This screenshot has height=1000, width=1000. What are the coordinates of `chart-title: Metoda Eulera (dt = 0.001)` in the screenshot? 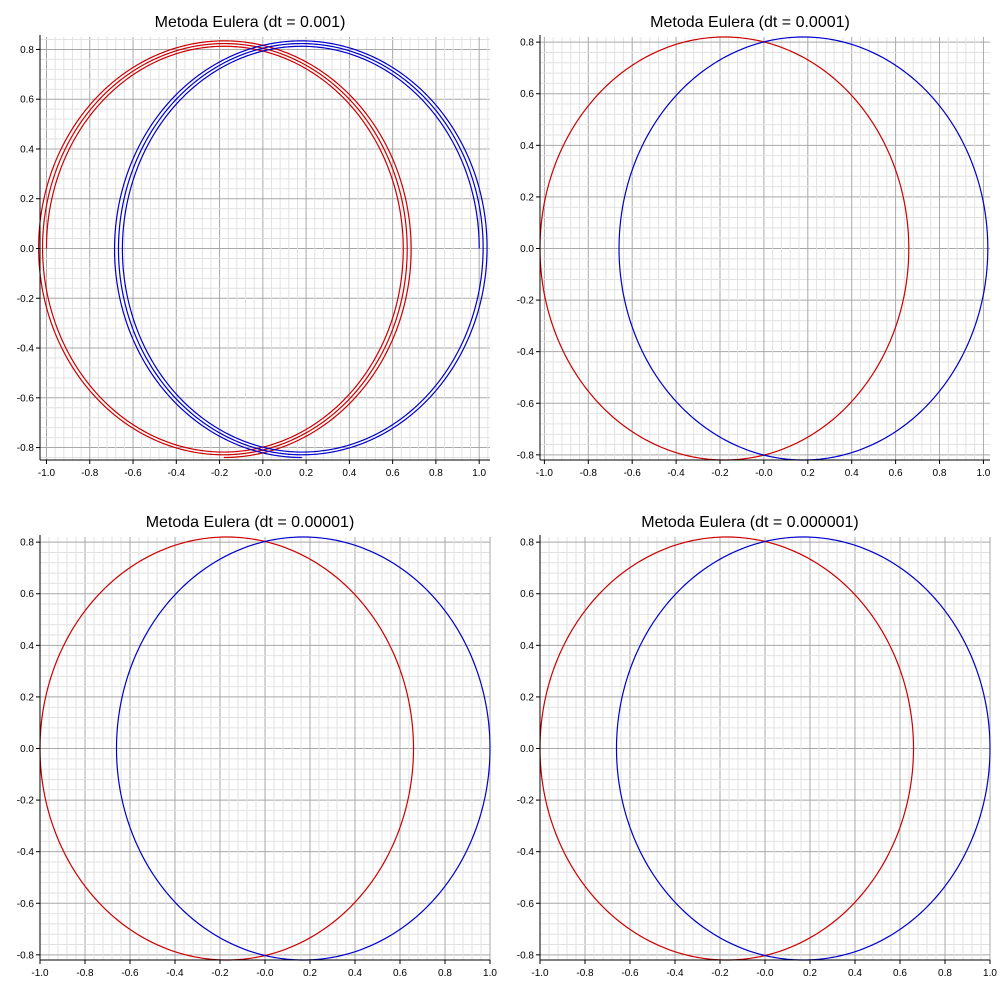 It's located at (250, 22).